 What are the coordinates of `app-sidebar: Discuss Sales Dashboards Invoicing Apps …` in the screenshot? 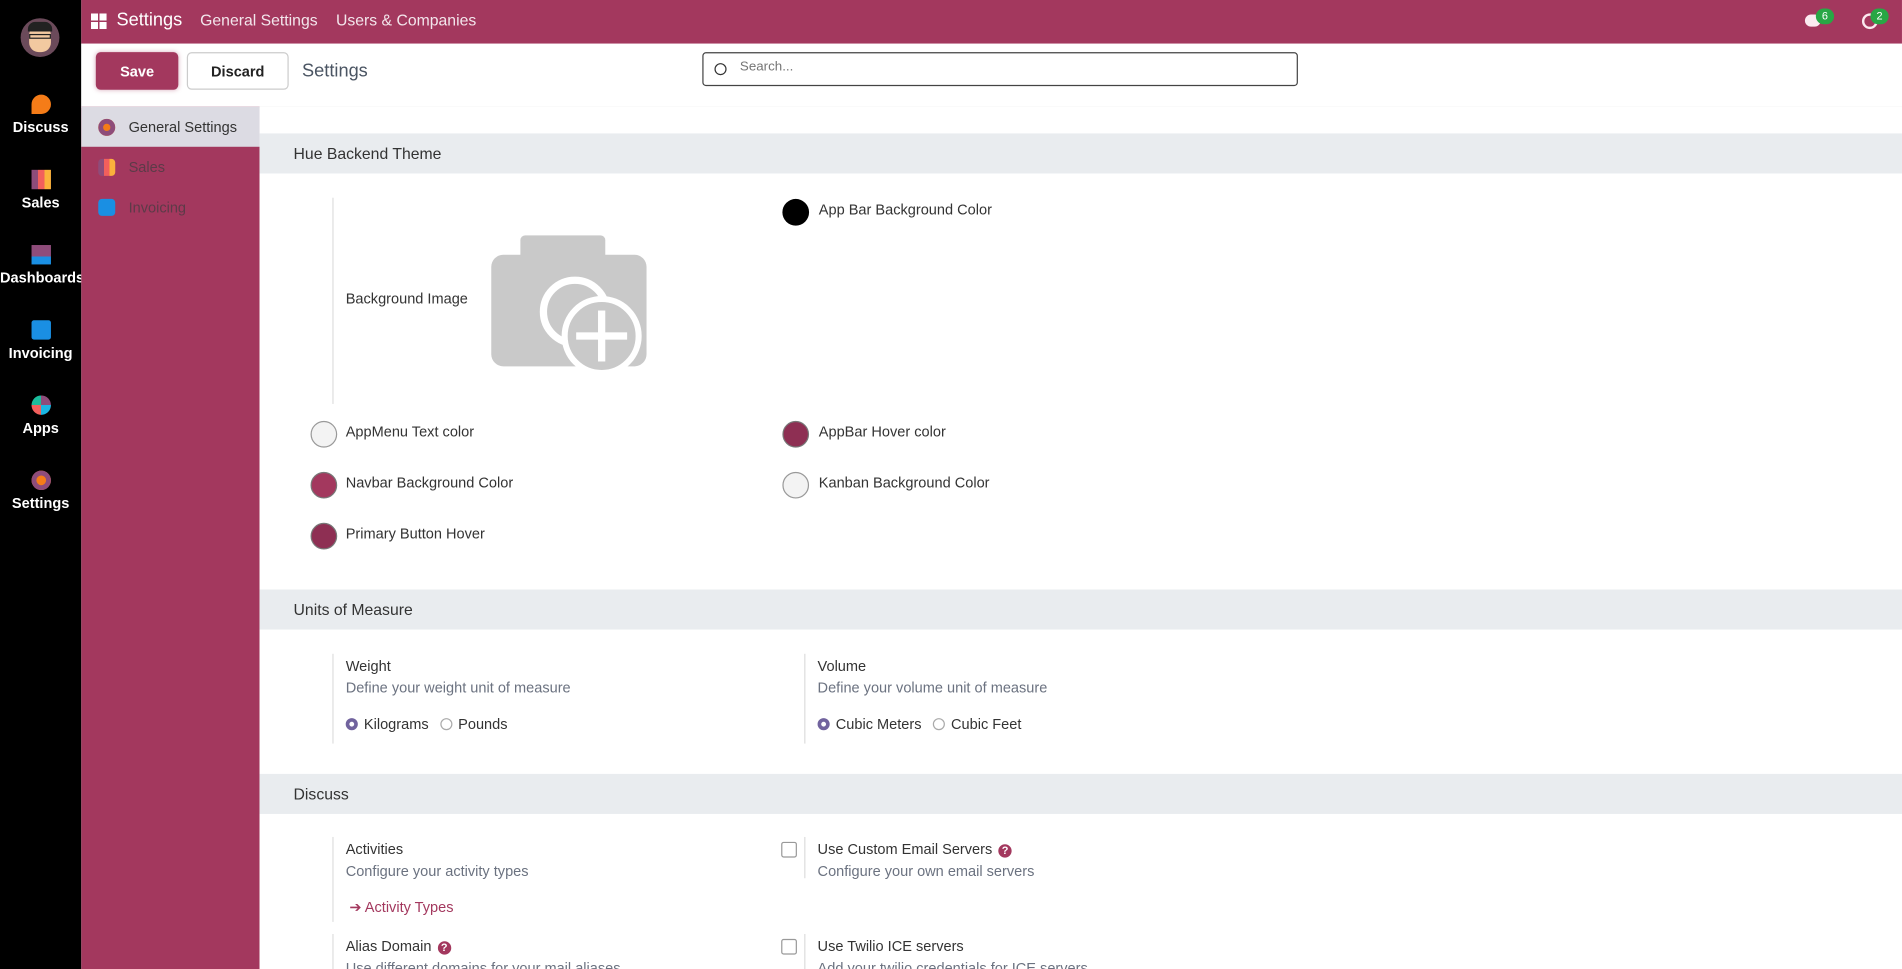 It's located at (42, 484).